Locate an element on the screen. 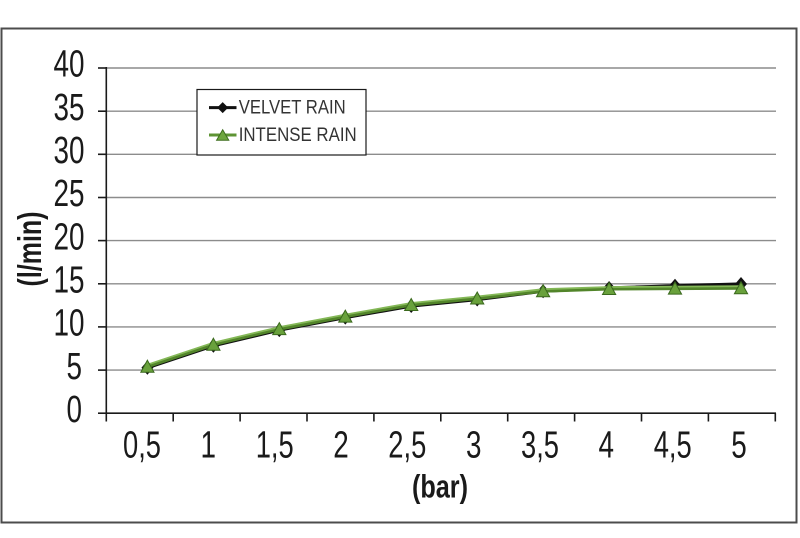 The width and height of the screenshot is (800, 538). svg-text: 4 is located at coordinates (607, 446).